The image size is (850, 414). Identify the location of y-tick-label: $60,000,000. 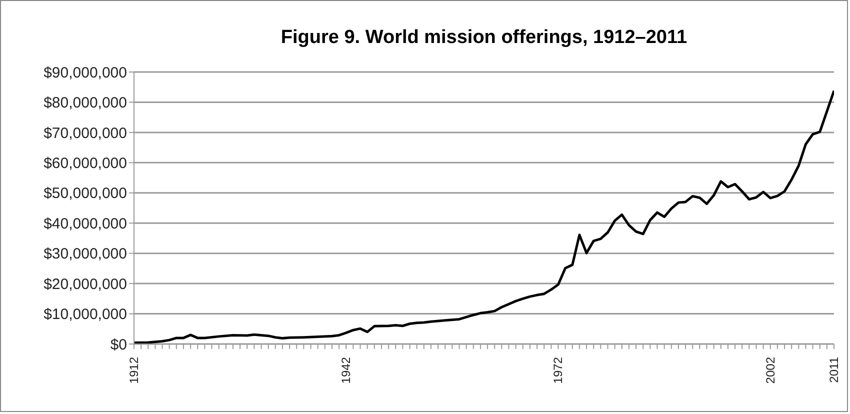
(85, 163).